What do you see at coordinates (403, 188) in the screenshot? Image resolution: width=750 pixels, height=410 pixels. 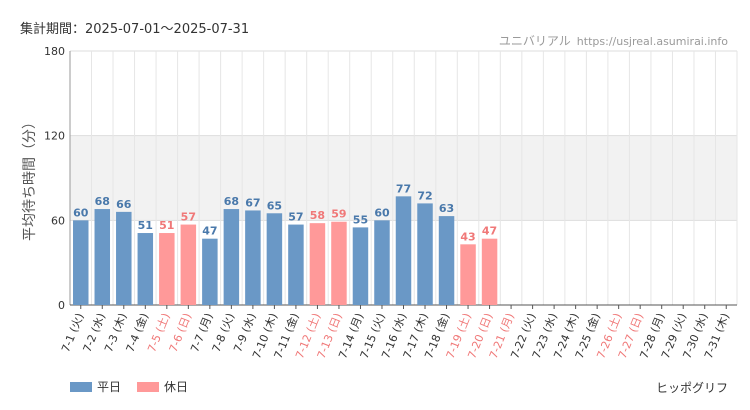 I see `bar-value-label: 77` at bounding box center [403, 188].